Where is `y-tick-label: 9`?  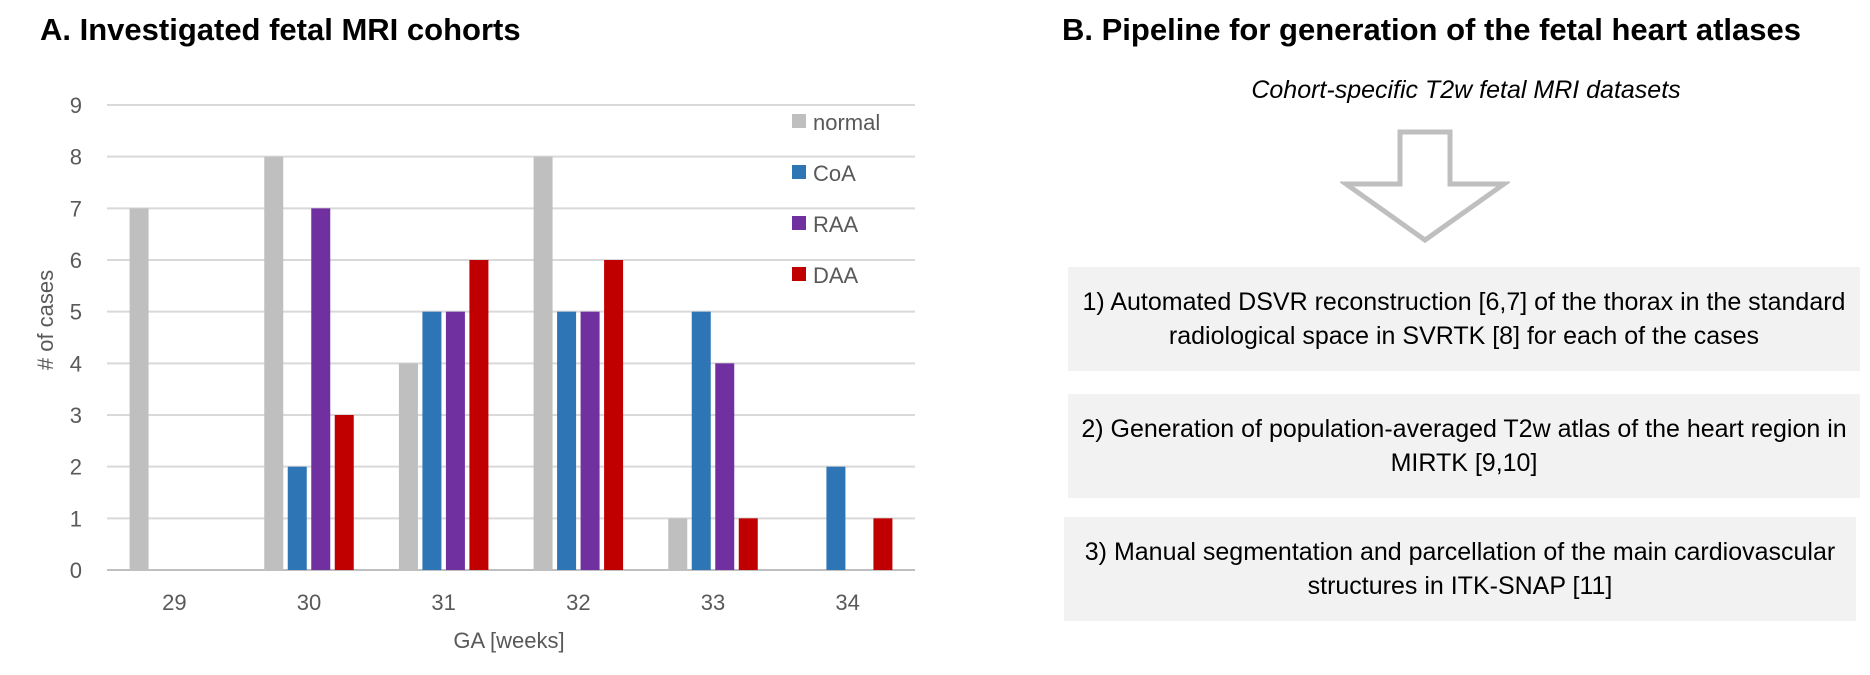
y-tick-label: 9 is located at coordinates (76, 105).